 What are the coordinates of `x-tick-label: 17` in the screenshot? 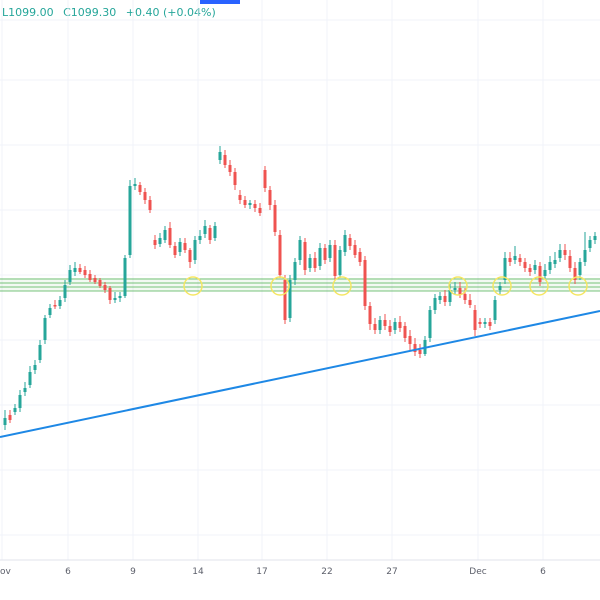 It's located at (261, 572).